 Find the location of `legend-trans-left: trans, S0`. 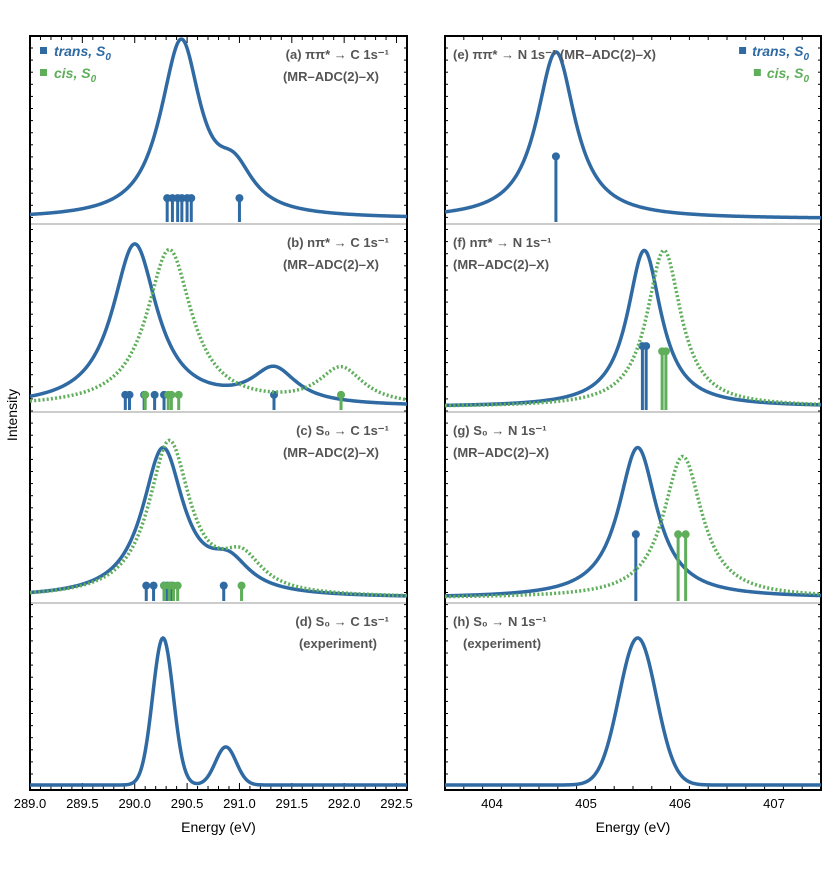

legend-trans-left: trans, S0 is located at coordinates (75, 53).